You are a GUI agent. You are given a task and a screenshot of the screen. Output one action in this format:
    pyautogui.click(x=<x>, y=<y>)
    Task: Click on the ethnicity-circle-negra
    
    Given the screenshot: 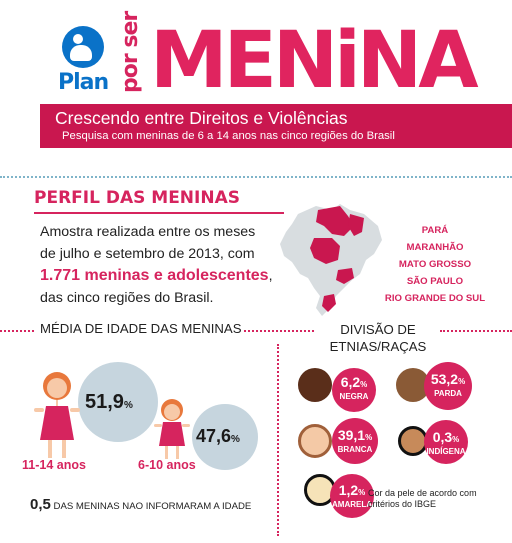 What is the action you would take?
    pyautogui.click(x=354, y=390)
    